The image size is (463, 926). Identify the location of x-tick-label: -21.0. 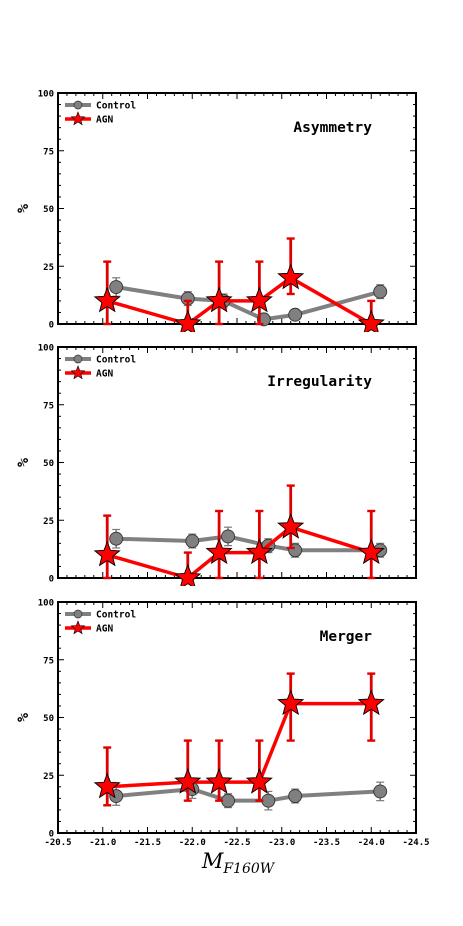
(102, 843).